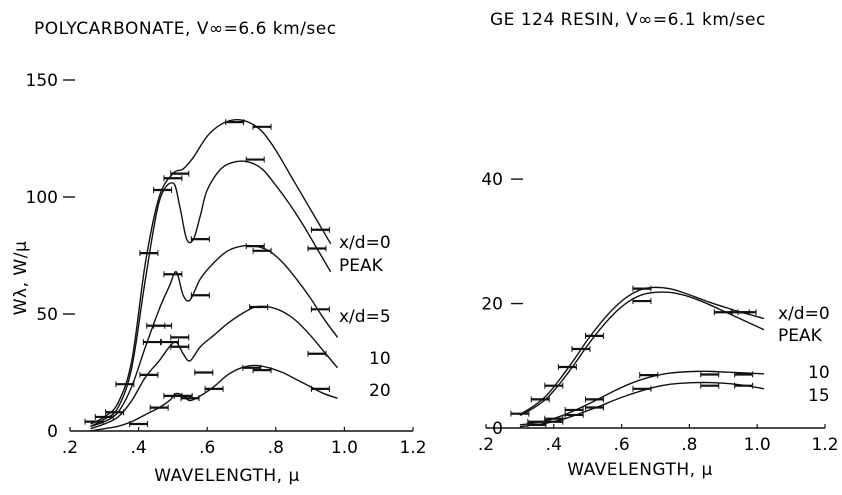  What do you see at coordinates (42, 81) in the screenshot?
I see `y-tick-label: 150` at bounding box center [42, 81].